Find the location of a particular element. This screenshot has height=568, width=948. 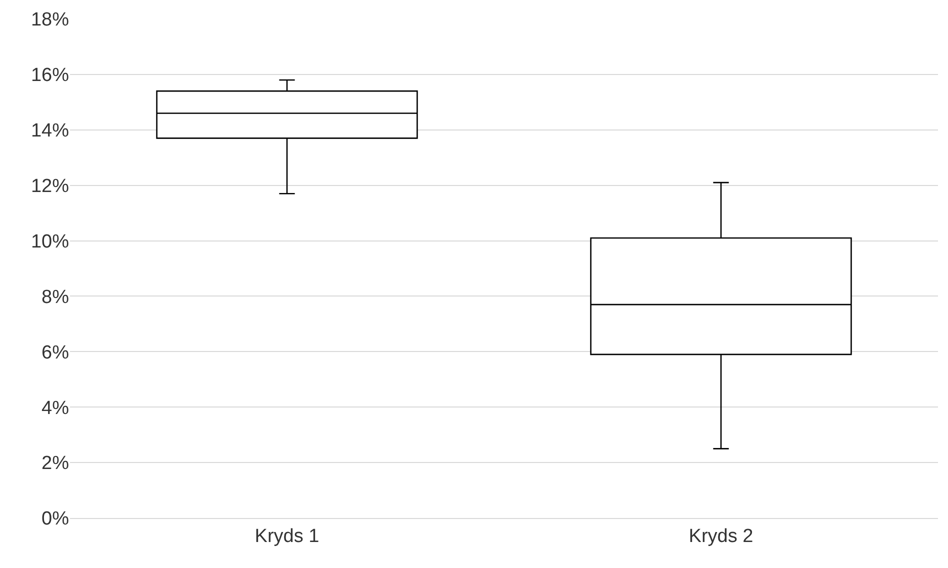

y-tick-label: 16% is located at coordinates (50, 75).